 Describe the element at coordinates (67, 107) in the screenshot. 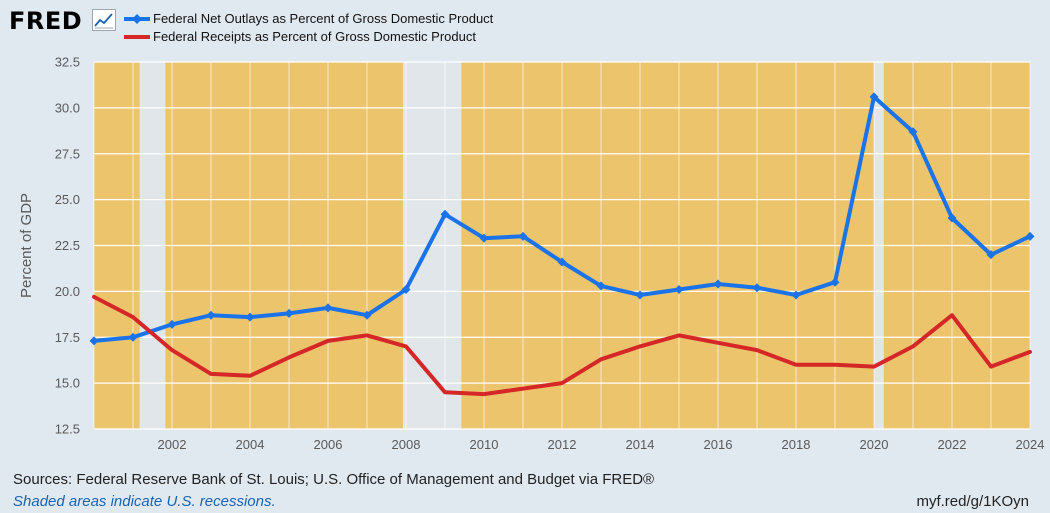

I see `y-tick-label: 30.0` at that location.